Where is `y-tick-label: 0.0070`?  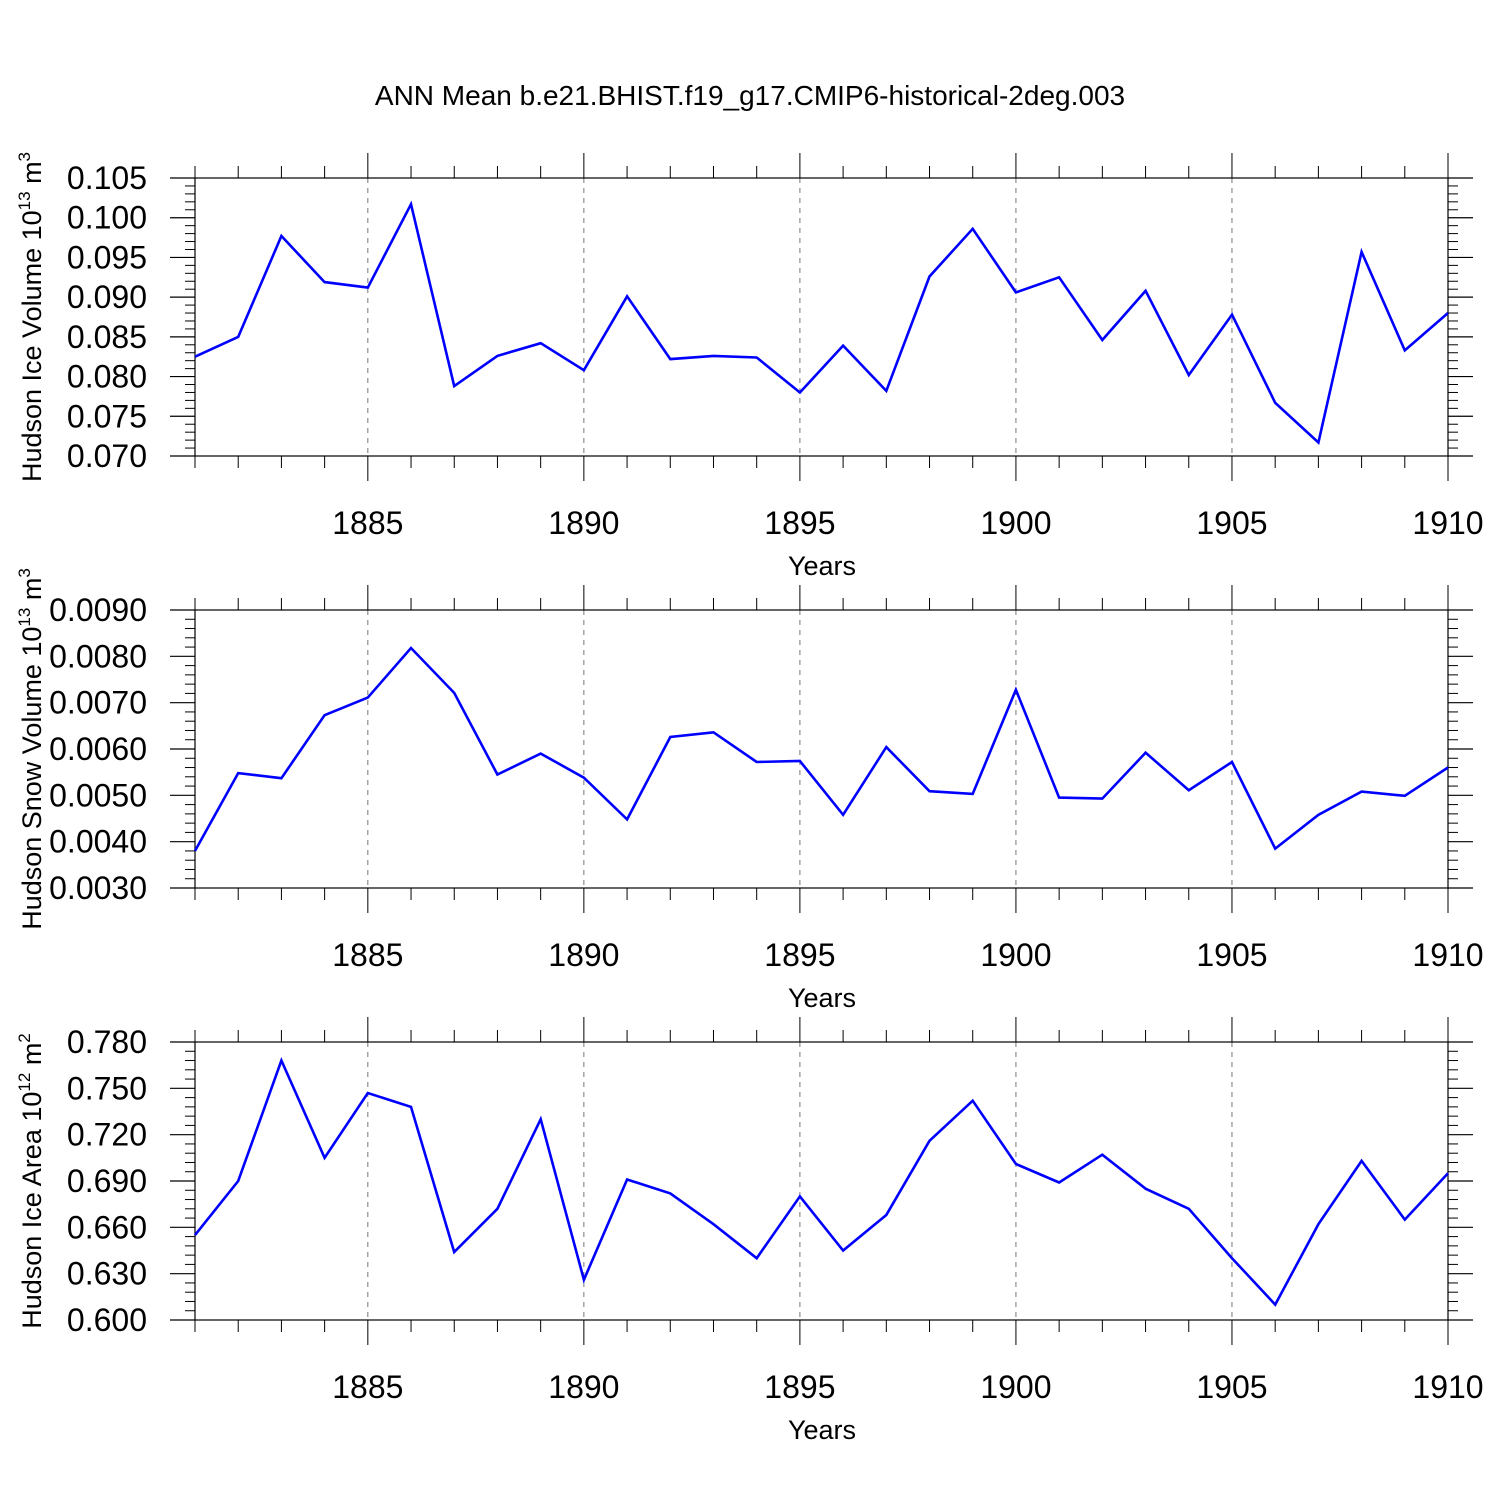
y-tick-label: 0.0070 is located at coordinates (98, 703).